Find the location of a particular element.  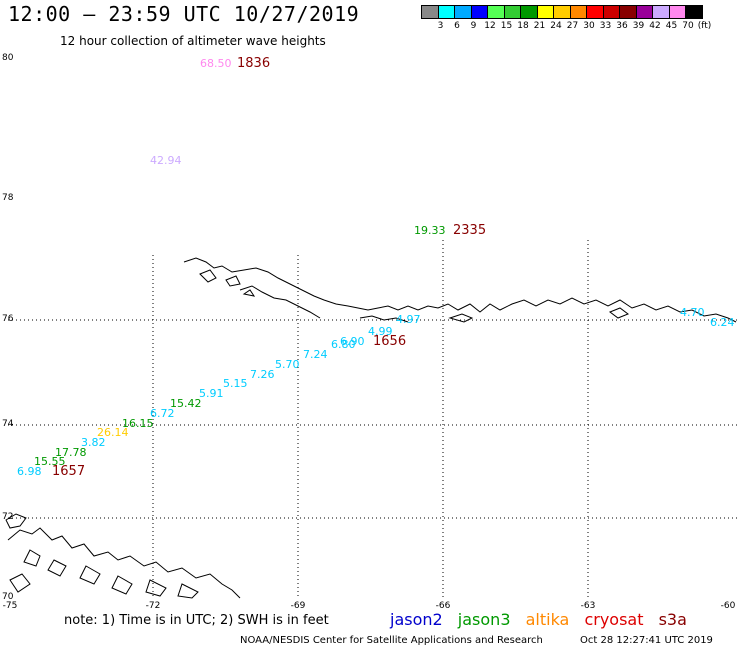

x-tick-label: -66 is located at coordinates (443, 606).